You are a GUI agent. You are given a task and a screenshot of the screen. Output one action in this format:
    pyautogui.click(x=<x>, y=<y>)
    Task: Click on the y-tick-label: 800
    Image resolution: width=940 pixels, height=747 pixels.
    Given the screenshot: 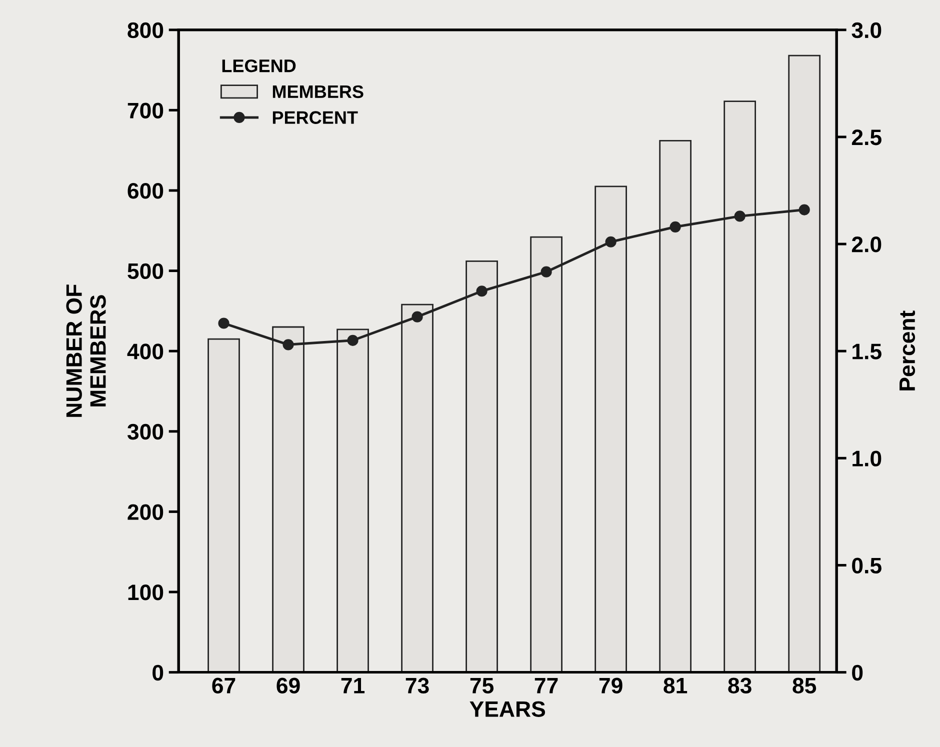 What is the action you would take?
    pyautogui.click(x=146, y=30)
    